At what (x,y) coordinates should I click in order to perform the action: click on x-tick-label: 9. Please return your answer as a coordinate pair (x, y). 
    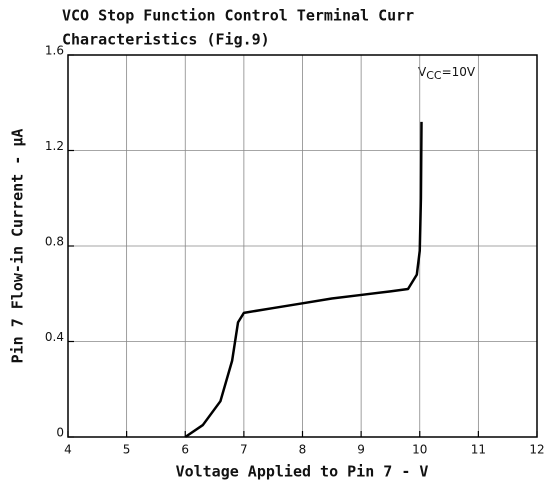
    Looking at the image, I should click on (361, 450).